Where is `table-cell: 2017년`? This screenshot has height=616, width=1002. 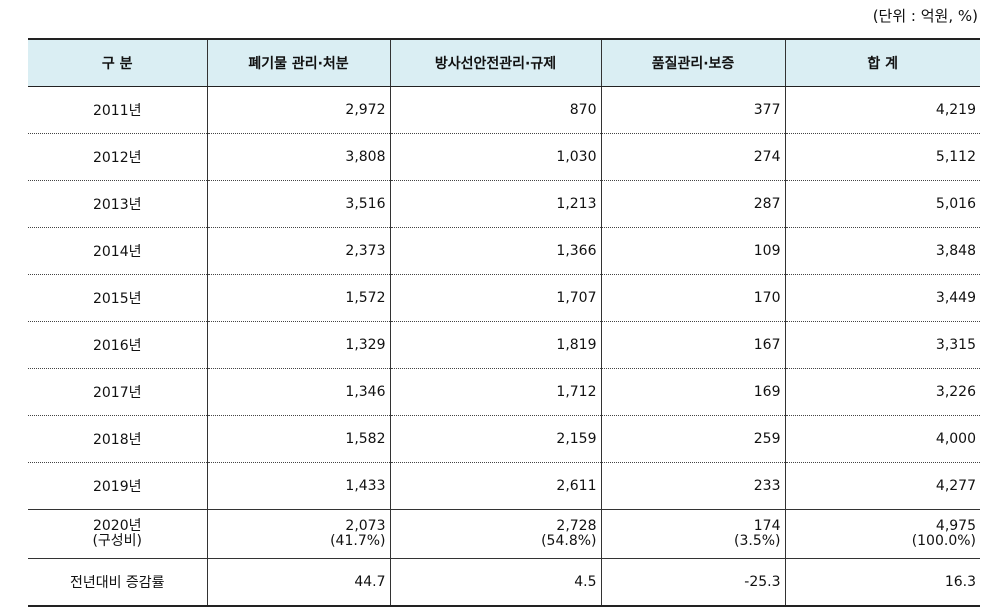 table-cell: 2017년 is located at coordinates (117, 392).